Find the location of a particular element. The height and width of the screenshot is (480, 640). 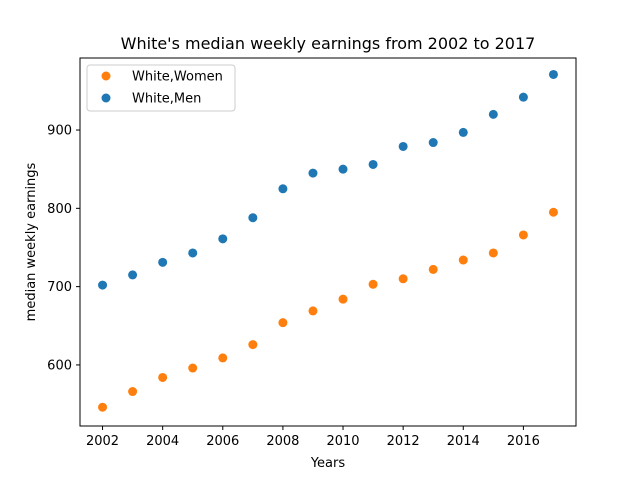

x-tick-label: 2014 is located at coordinates (463, 441).